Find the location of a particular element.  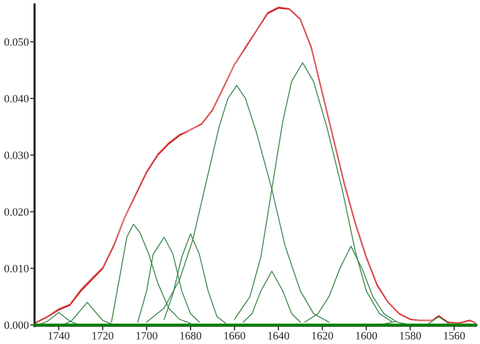

y-tick-label: 0.000 is located at coordinates (16, 325).